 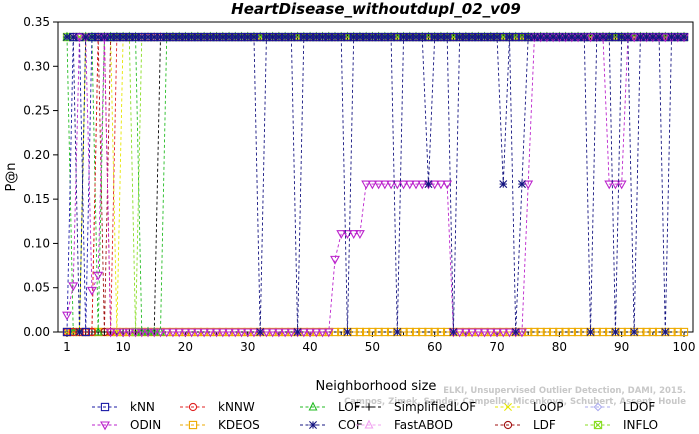 What do you see at coordinates (423, 425) in the screenshot?
I see `legend-label: FastABOD` at bounding box center [423, 425].